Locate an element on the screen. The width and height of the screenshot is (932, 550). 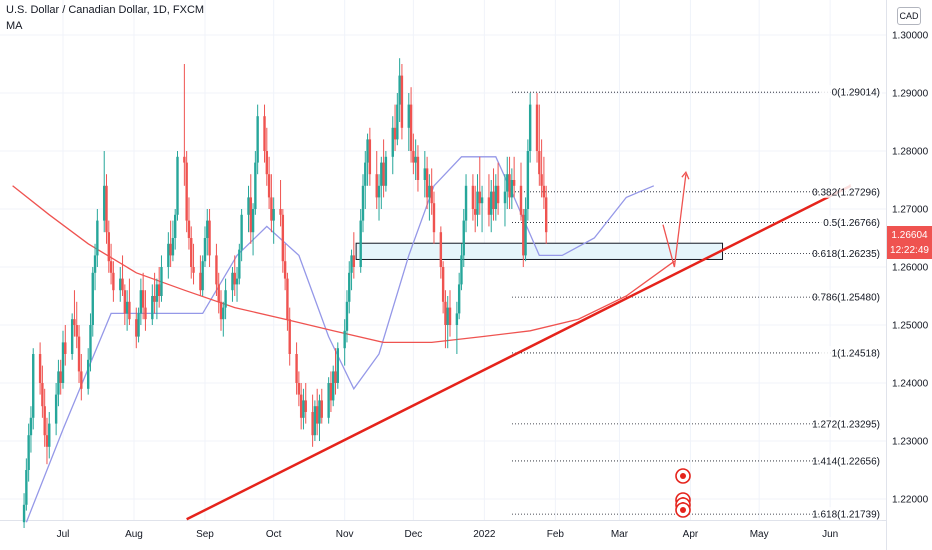
time-tick-label: Sep is located at coordinates (205, 534).